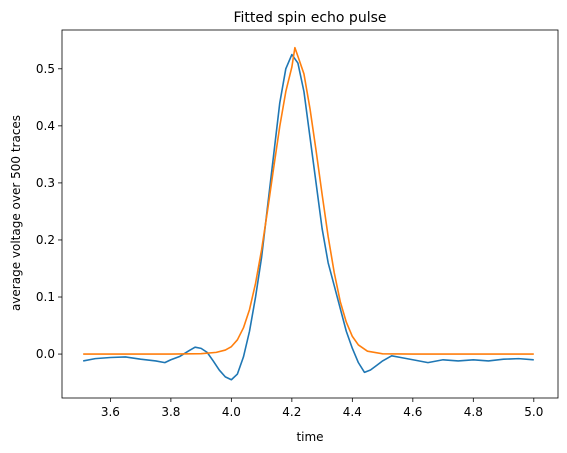 This screenshot has width=567, height=453. I want to click on x-axis-label: time, so click(309, 437).